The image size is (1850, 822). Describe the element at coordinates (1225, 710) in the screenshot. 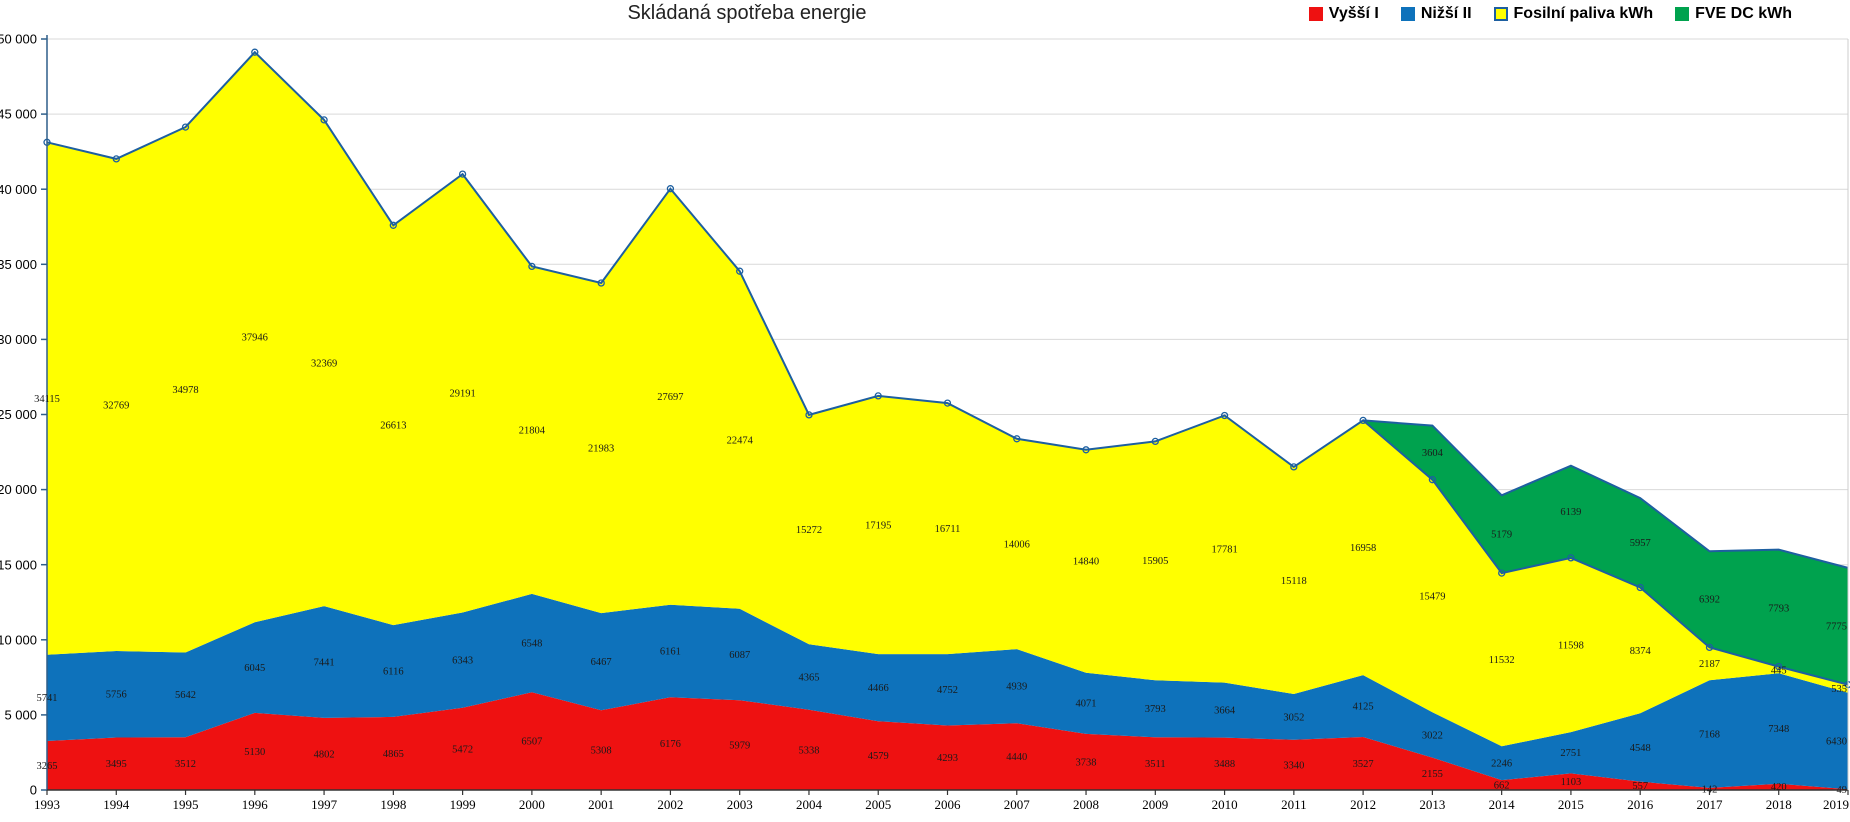

I see `svg-text: 3664` at that location.